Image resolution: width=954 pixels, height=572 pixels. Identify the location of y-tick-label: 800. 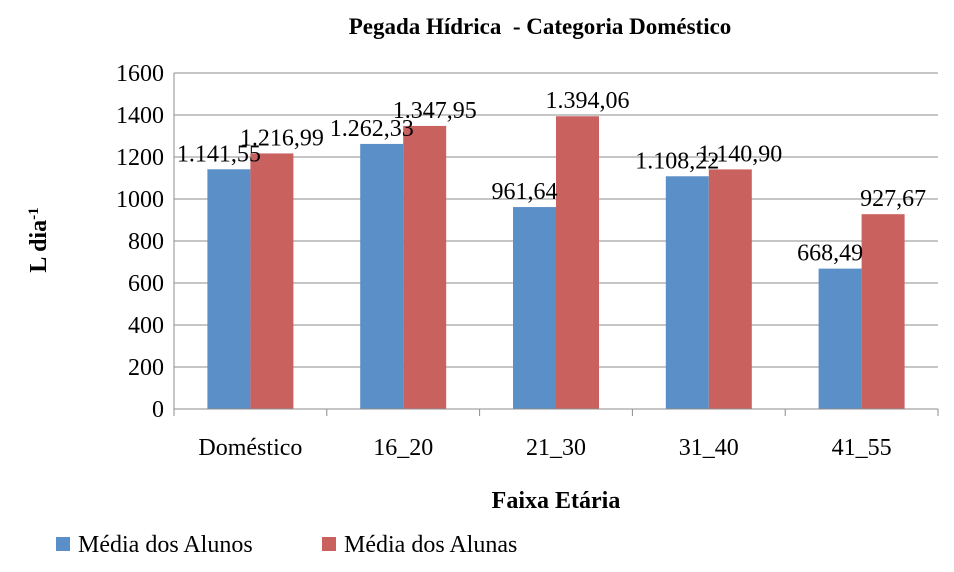
(146, 242).